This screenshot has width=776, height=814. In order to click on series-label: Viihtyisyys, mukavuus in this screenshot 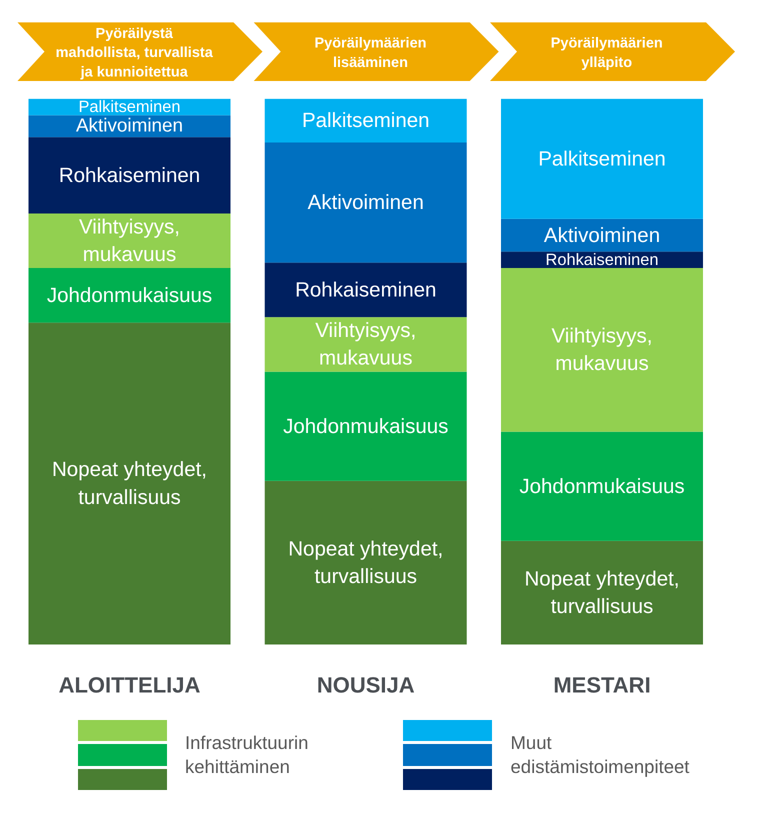, I will do `click(129, 240)`.